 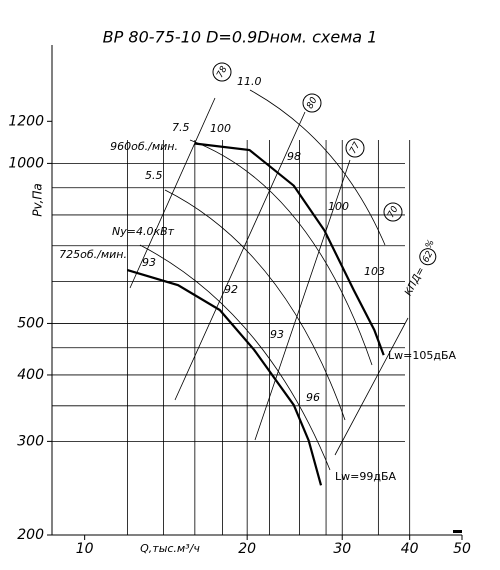 What do you see at coordinates (410, 549) in the screenshot?
I see `x-tick-label: 40` at bounding box center [410, 549].